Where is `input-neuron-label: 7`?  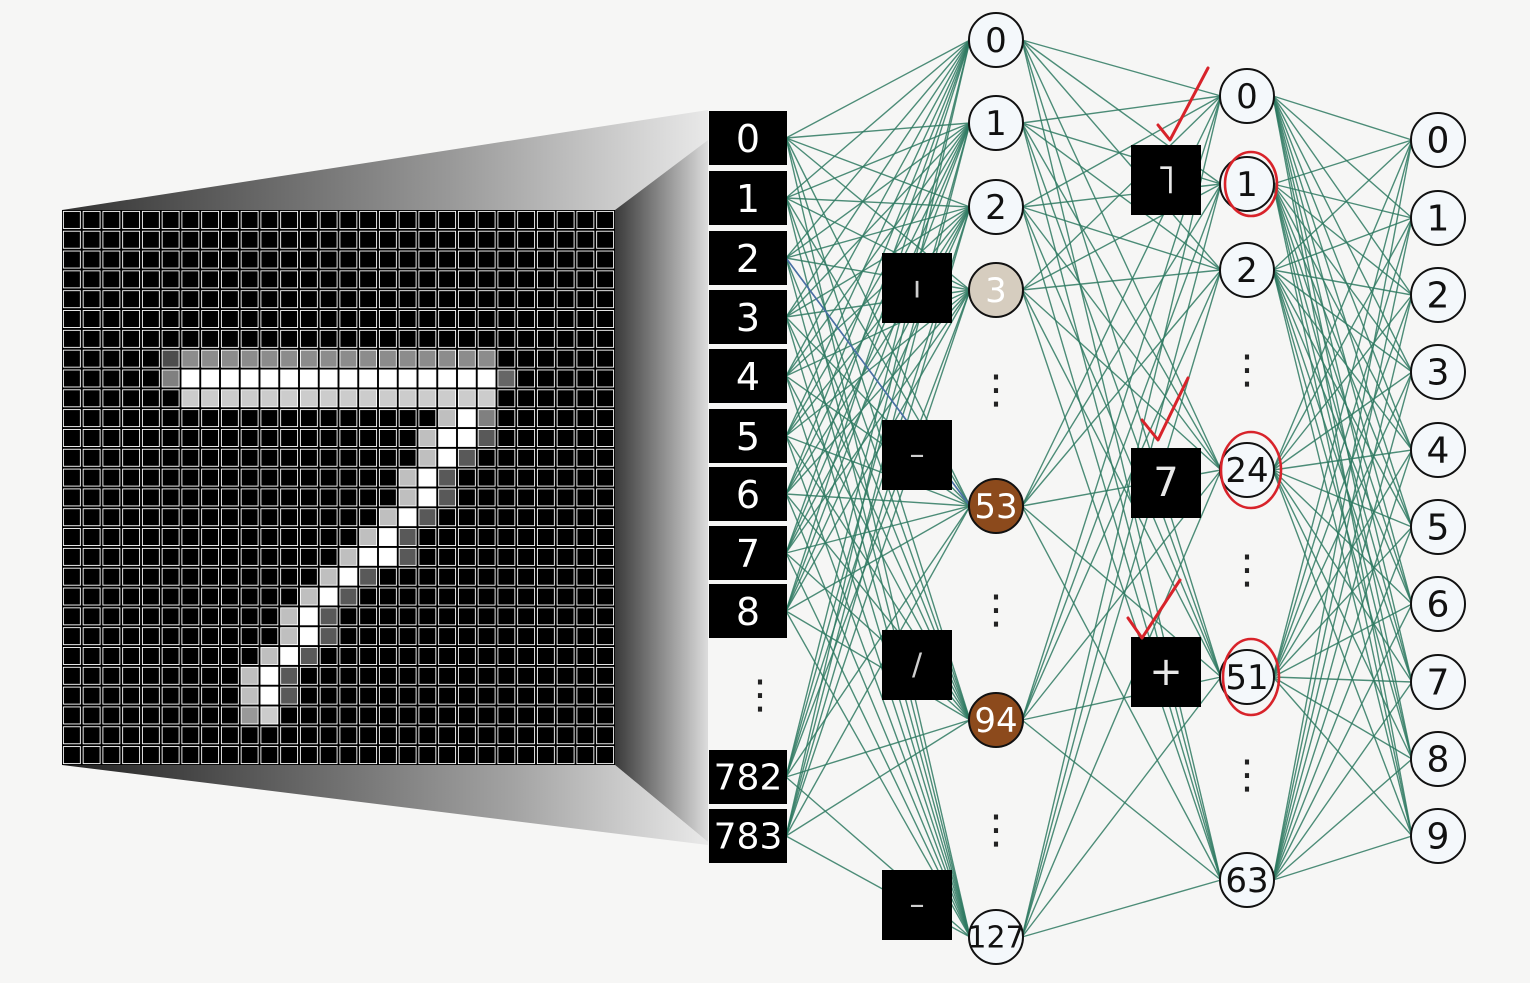 input-neuron-label: 7 is located at coordinates (748, 554).